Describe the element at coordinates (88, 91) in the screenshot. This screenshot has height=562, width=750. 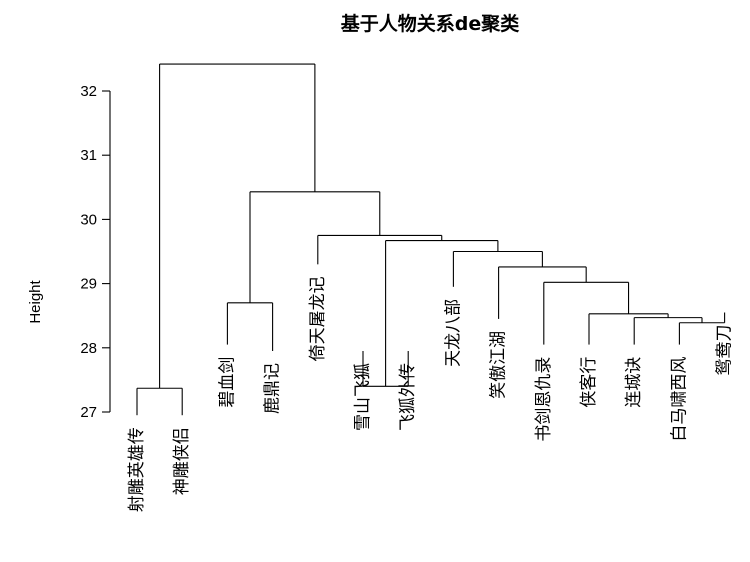
I see `y-tick-label: 32` at that location.